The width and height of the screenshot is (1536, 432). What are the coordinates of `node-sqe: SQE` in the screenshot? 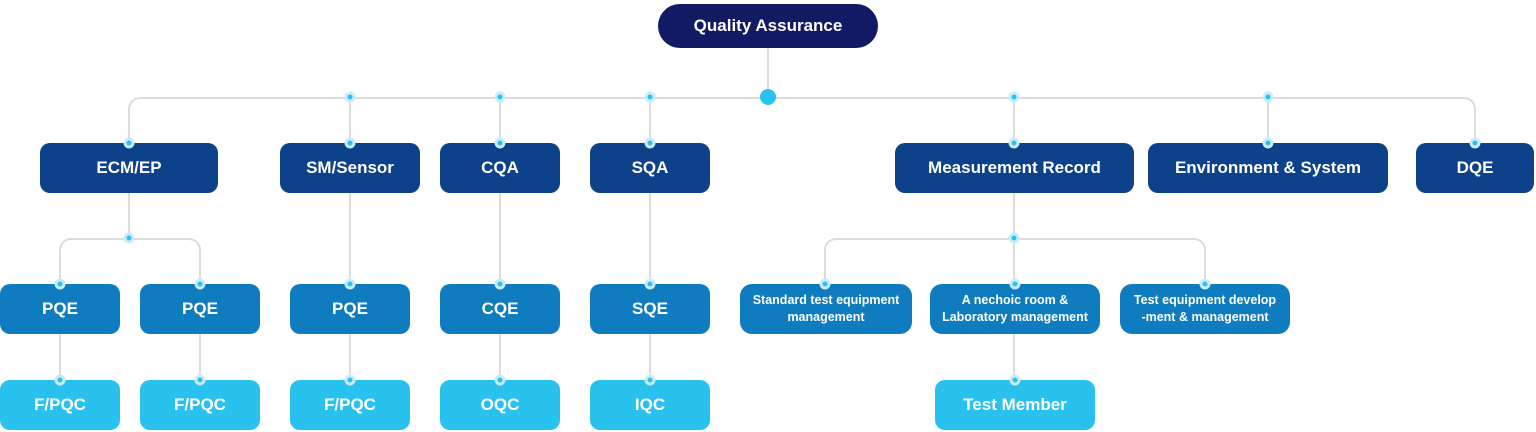 It's located at (650, 309).